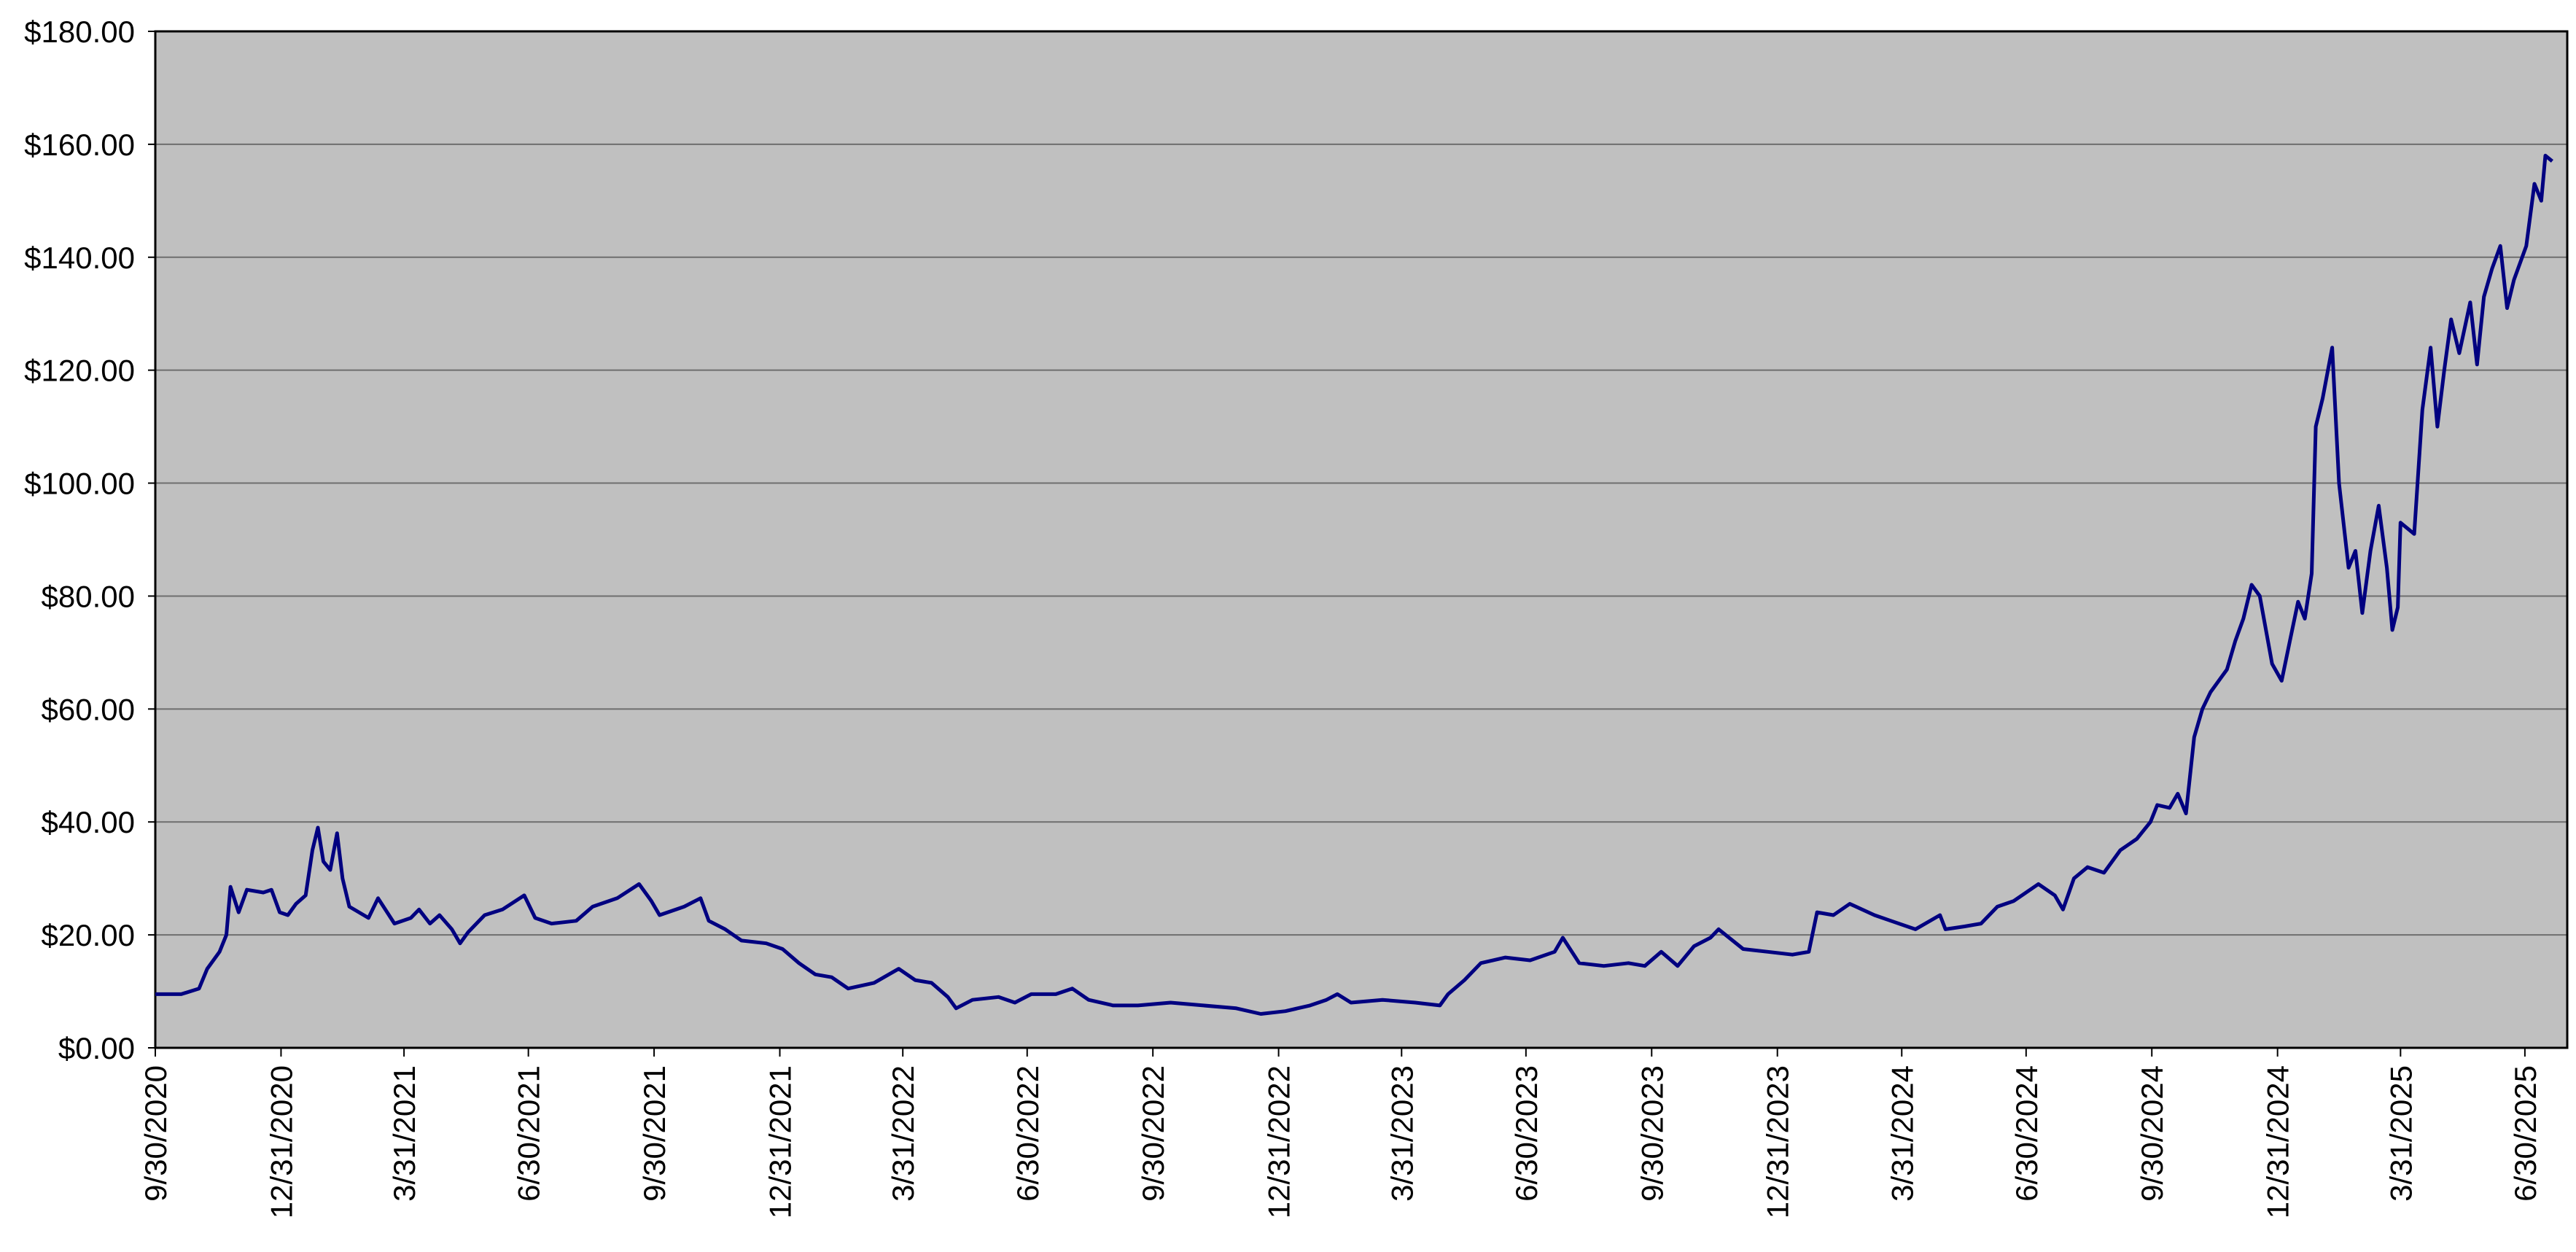 The height and width of the screenshot is (1252, 2576). Describe the element at coordinates (1028, 1133) in the screenshot. I see `x-tick-label: 6/30/2022` at that location.